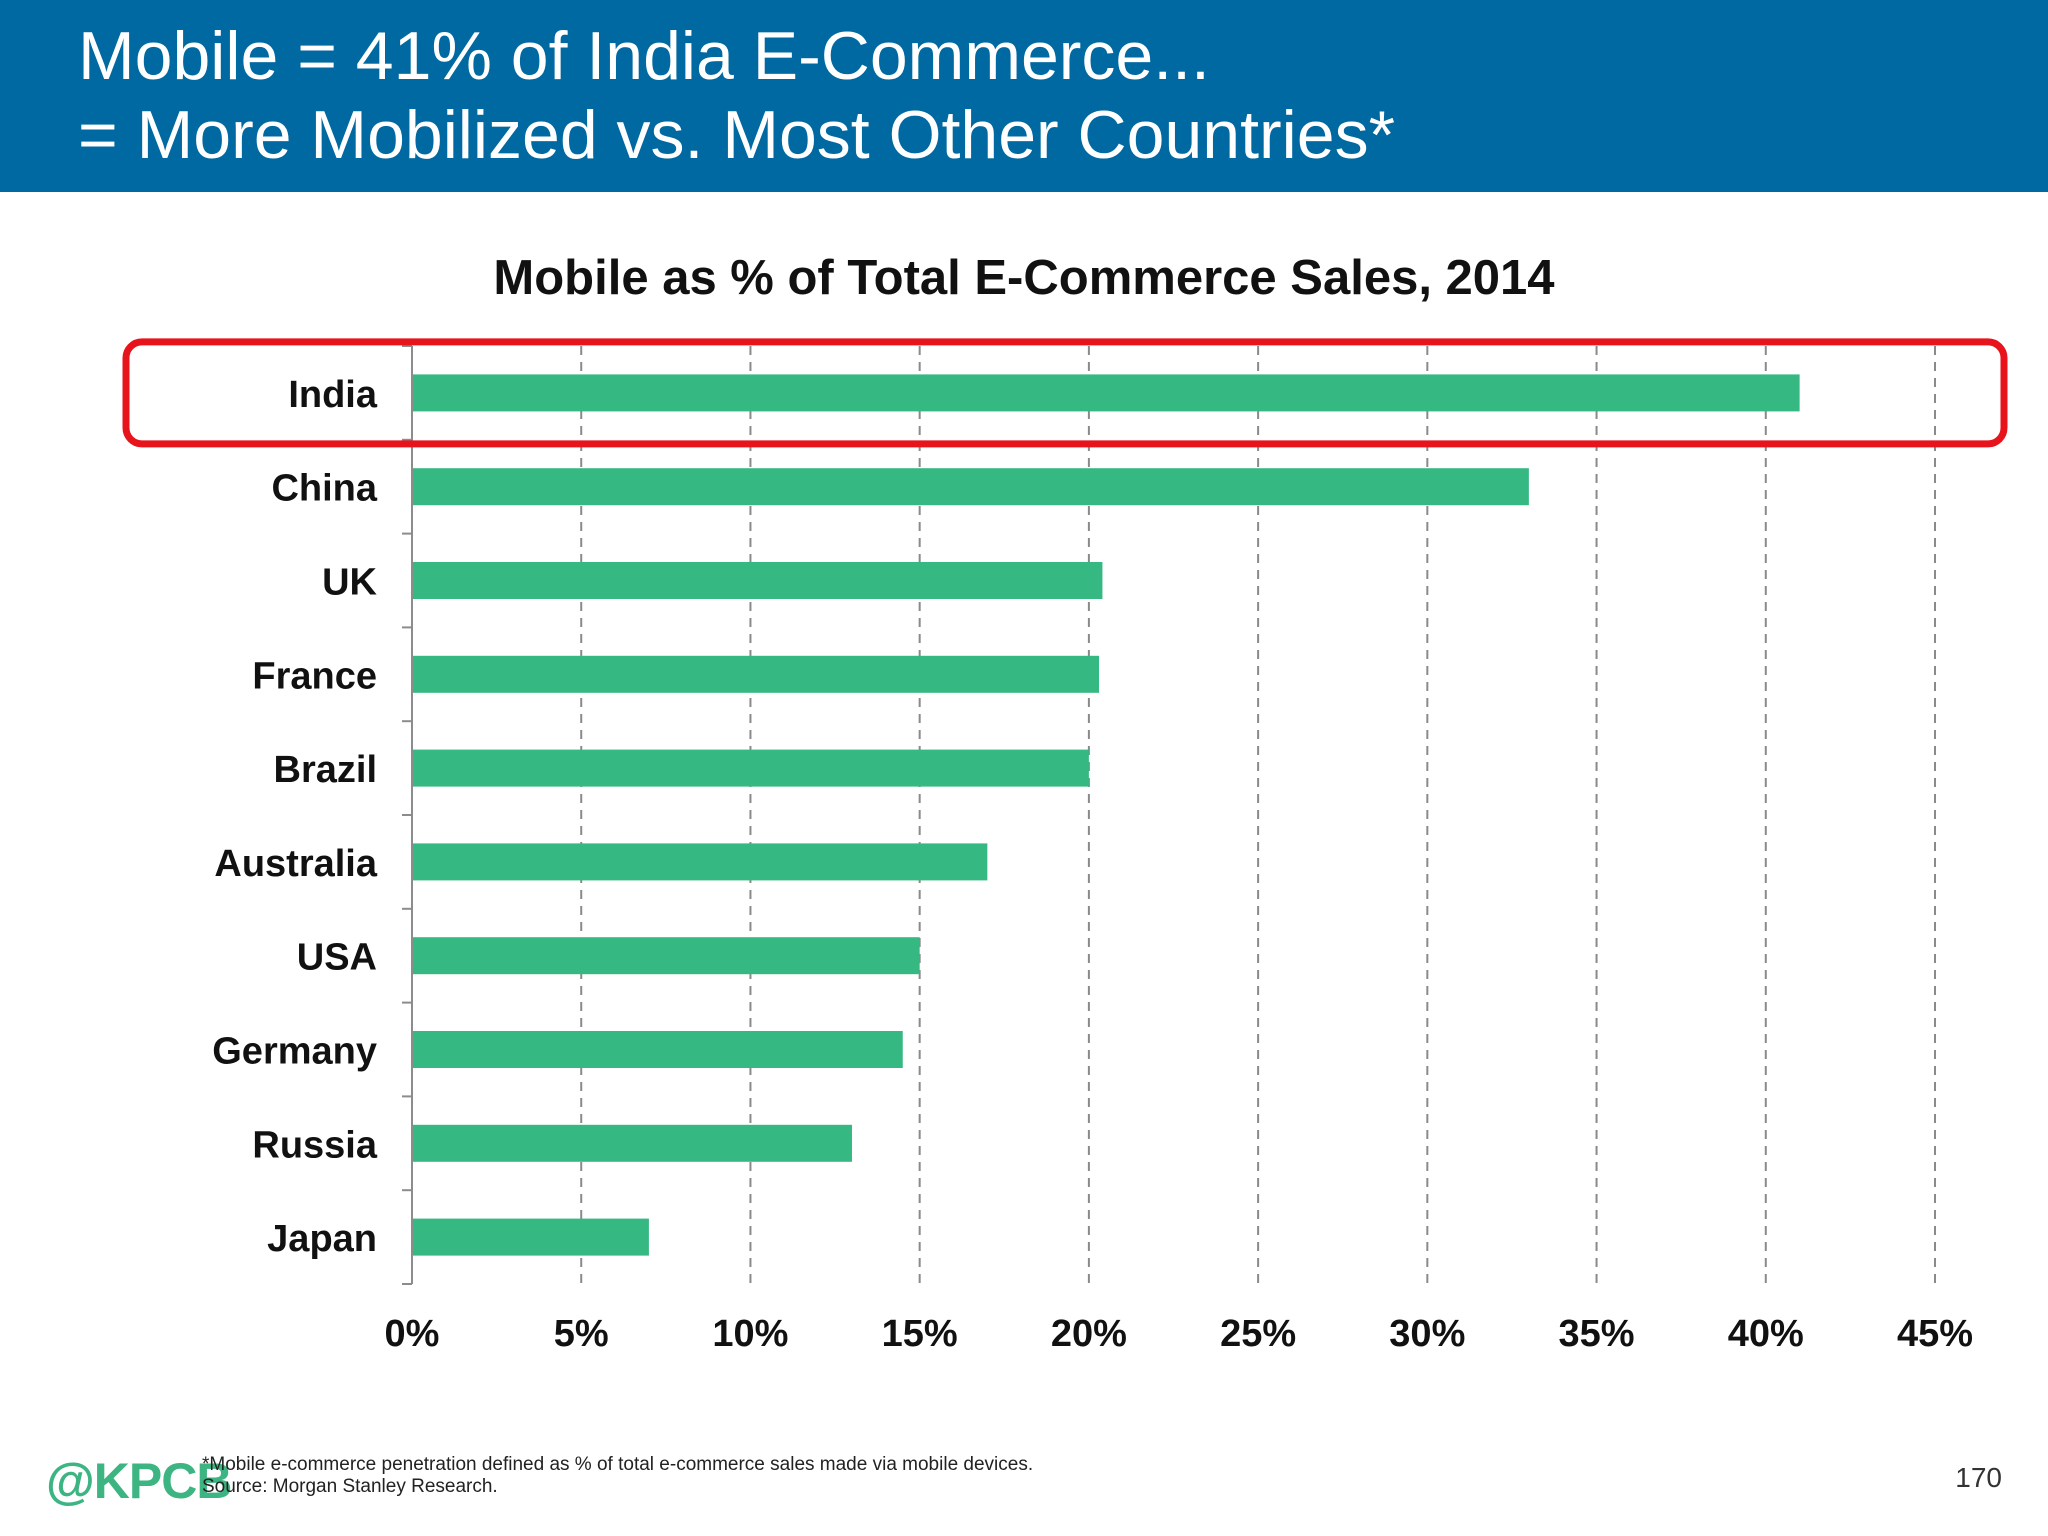  Describe the element at coordinates (314, 1145) in the screenshot. I see `category-label: Russia` at that location.